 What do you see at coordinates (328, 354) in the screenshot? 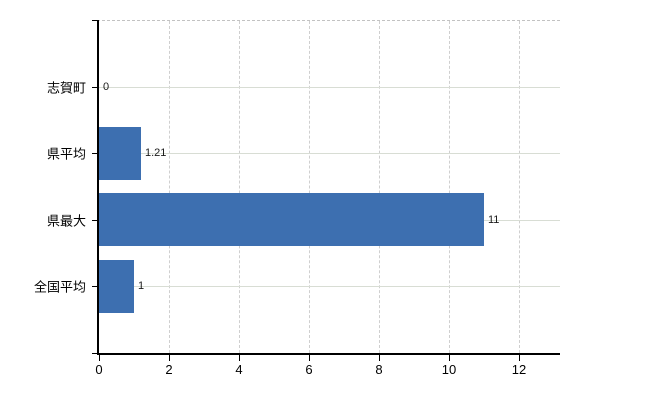
I see `x-axis-line` at bounding box center [328, 354].